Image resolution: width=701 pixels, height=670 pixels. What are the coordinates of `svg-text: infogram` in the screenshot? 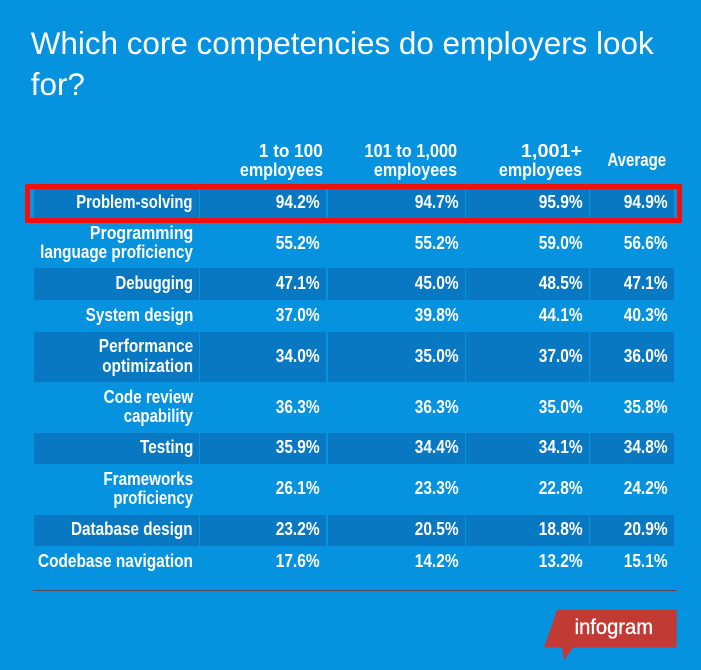 It's located at (614, 627).